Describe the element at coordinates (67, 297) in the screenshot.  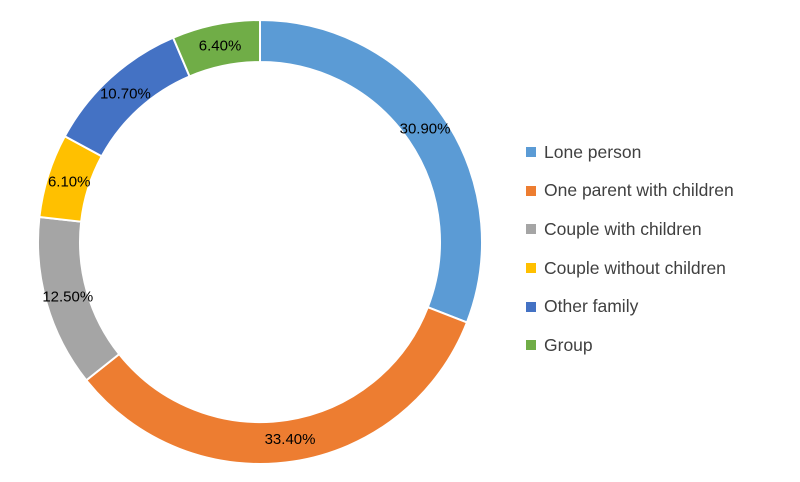
I see `slice-label-couple-with-children: 12.50%` at that location.